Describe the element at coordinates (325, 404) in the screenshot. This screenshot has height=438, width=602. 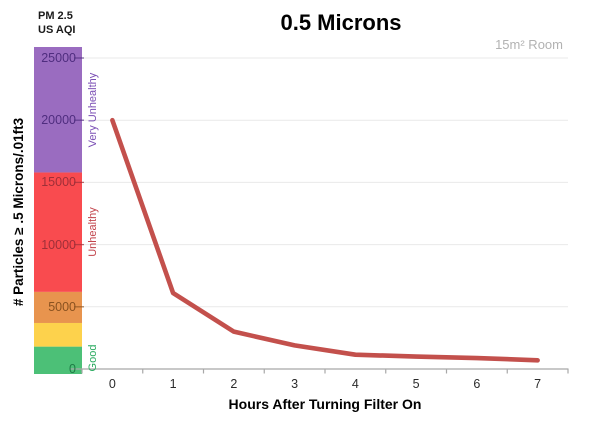
I see `x-axis-title: Hours After Turning Filter On` at that location.